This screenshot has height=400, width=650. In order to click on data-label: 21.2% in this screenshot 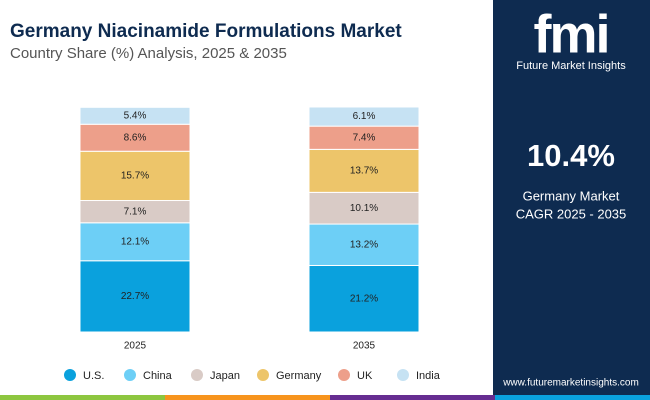, I will do `click(364, 298)`.